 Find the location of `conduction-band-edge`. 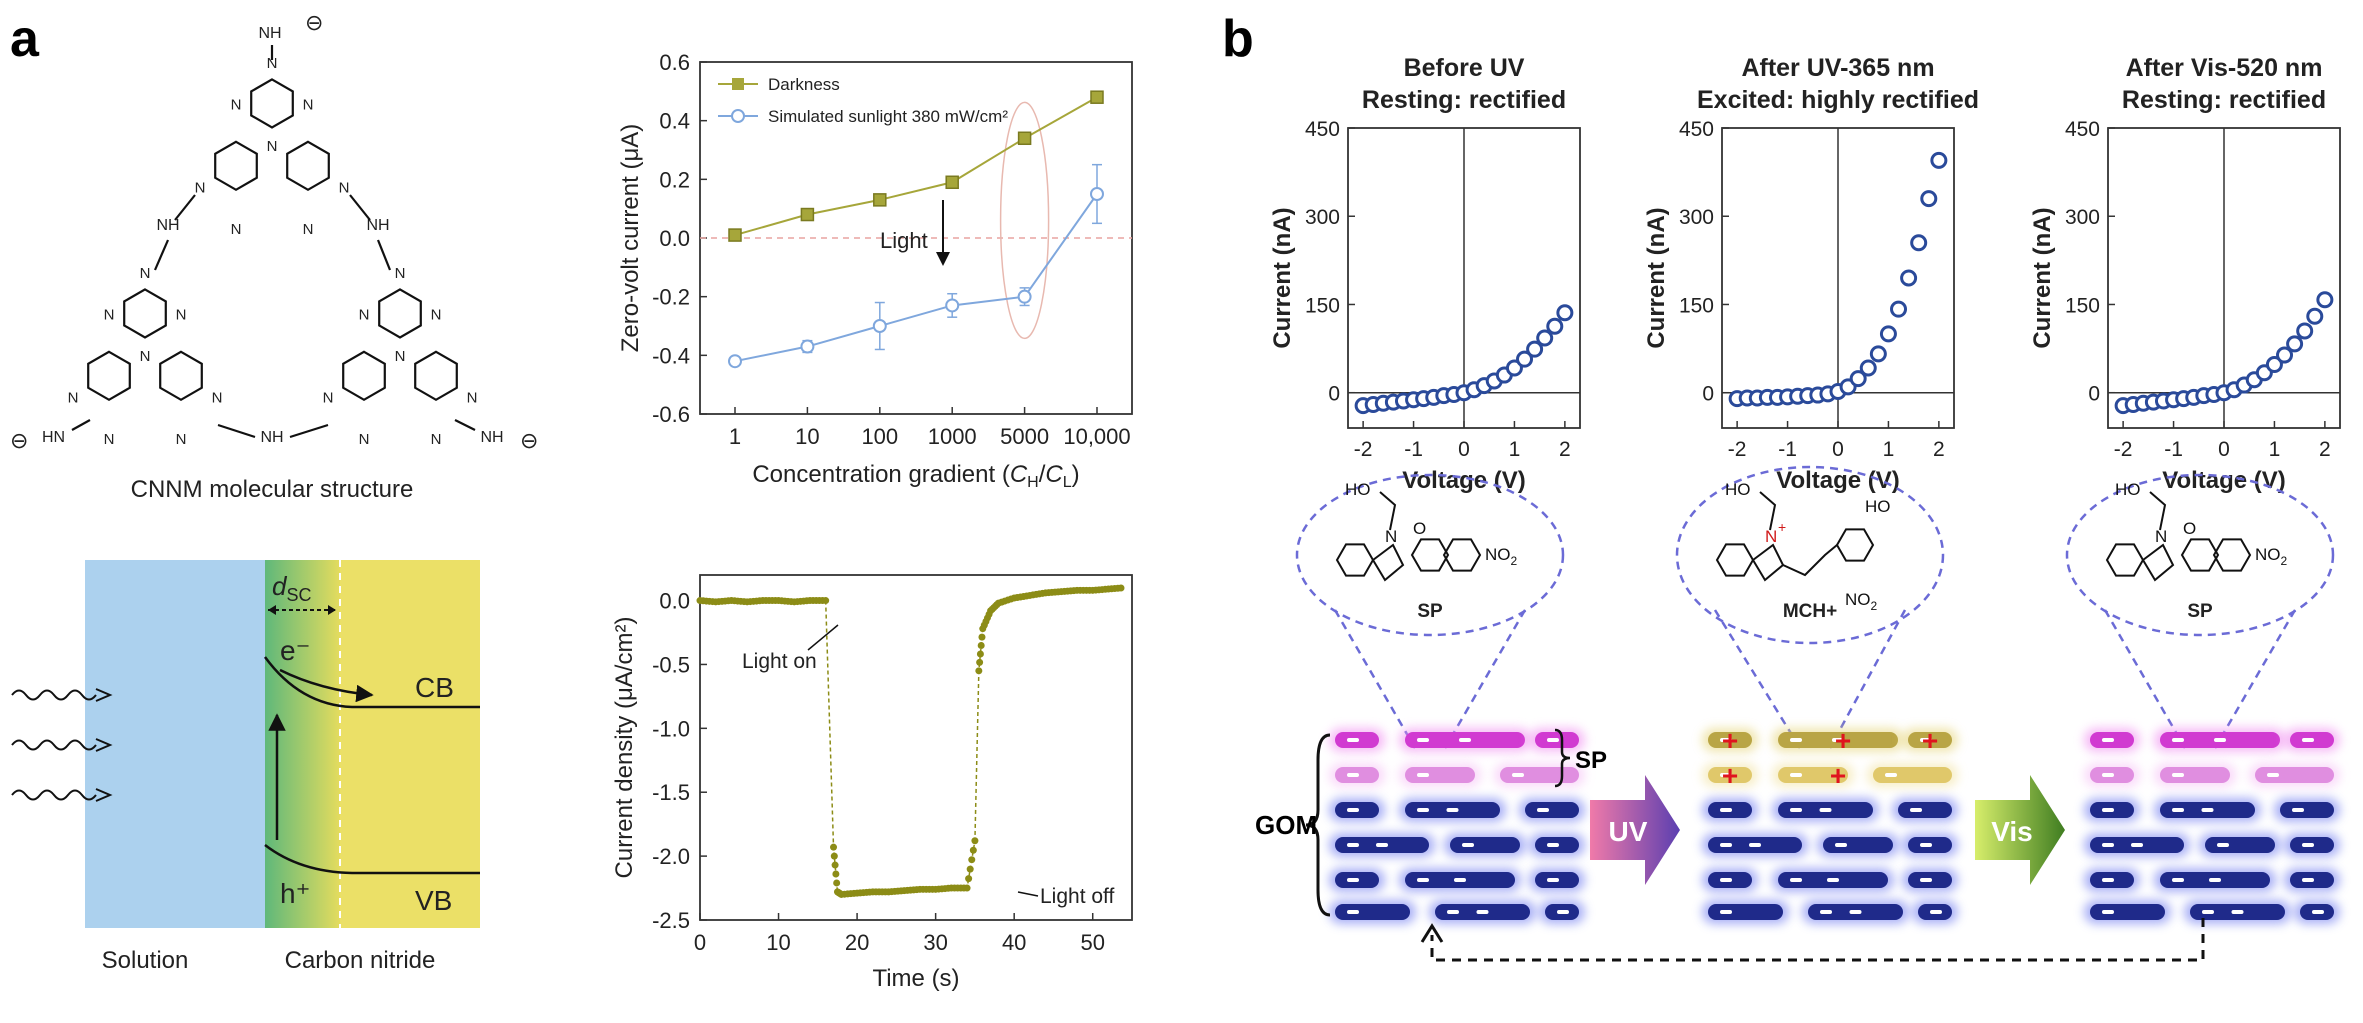

conduction-band-edge is located at coordinates (371, 682).